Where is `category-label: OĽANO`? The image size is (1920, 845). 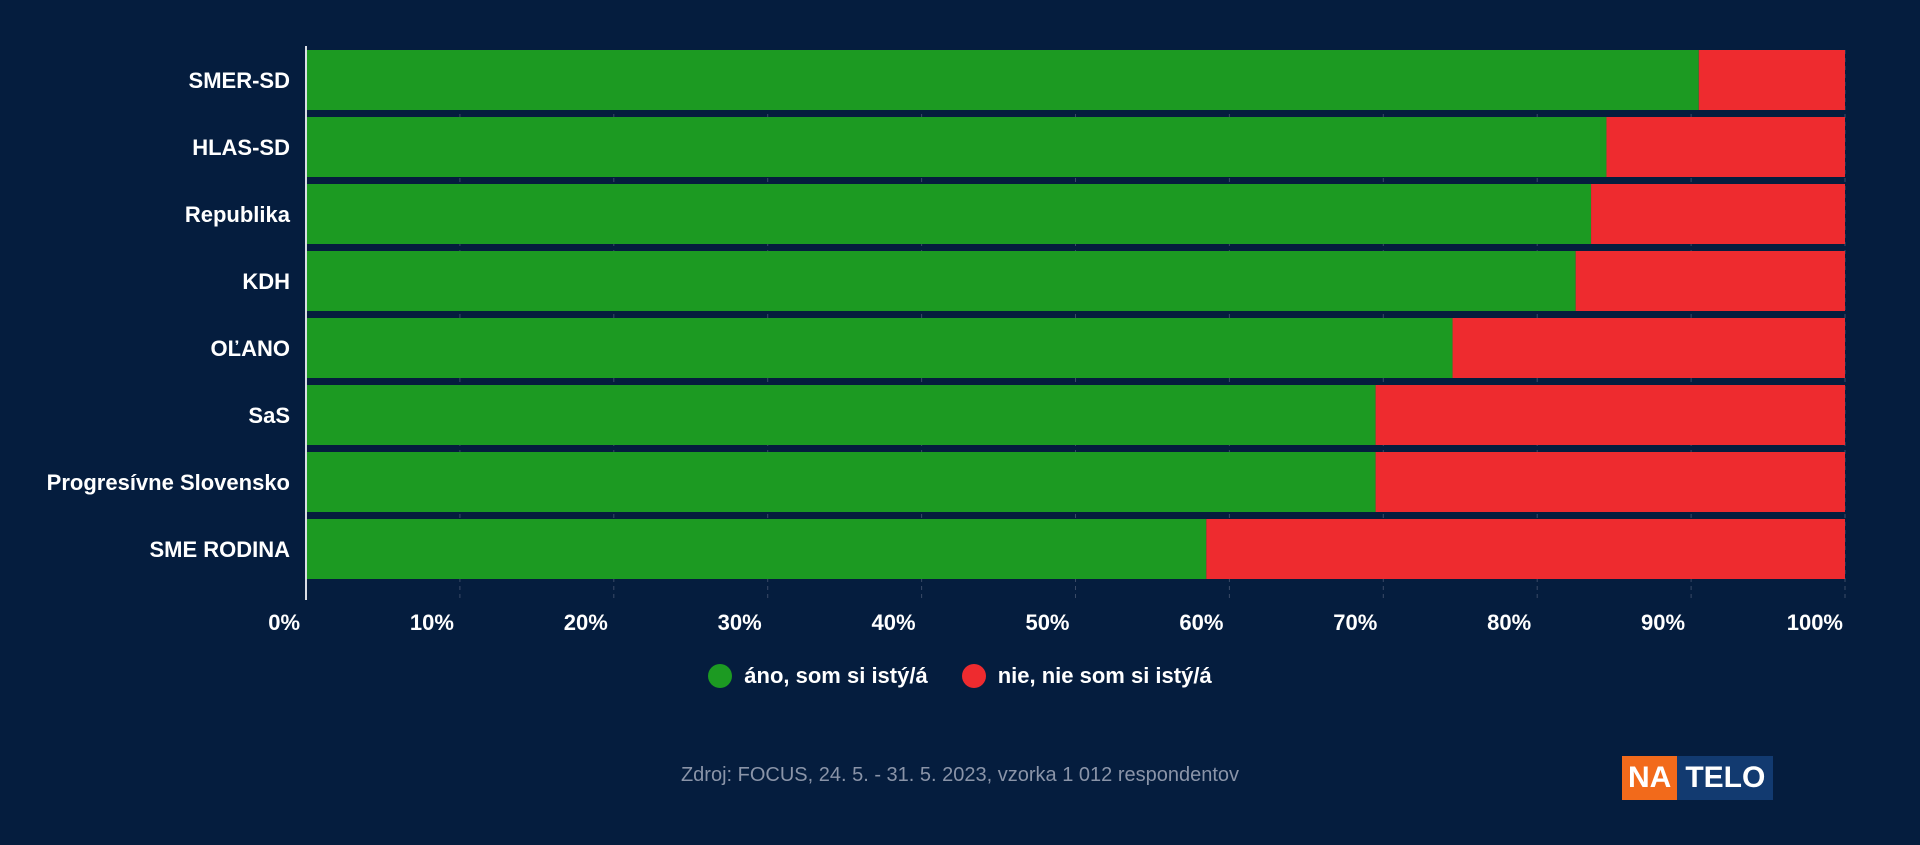 category-label: OĽANO is located at coordinates (250, 348).